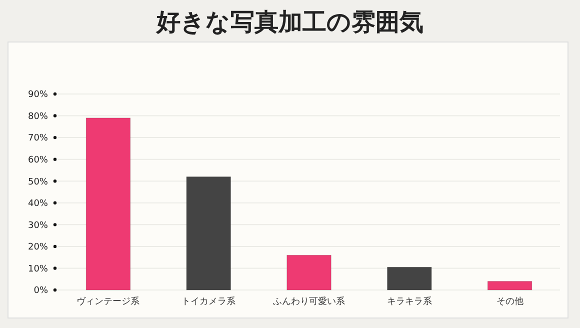 The height and width of the screenshot is (328, 580). I want to click on x-tick-label: キラキラ系, so click(409, 301).